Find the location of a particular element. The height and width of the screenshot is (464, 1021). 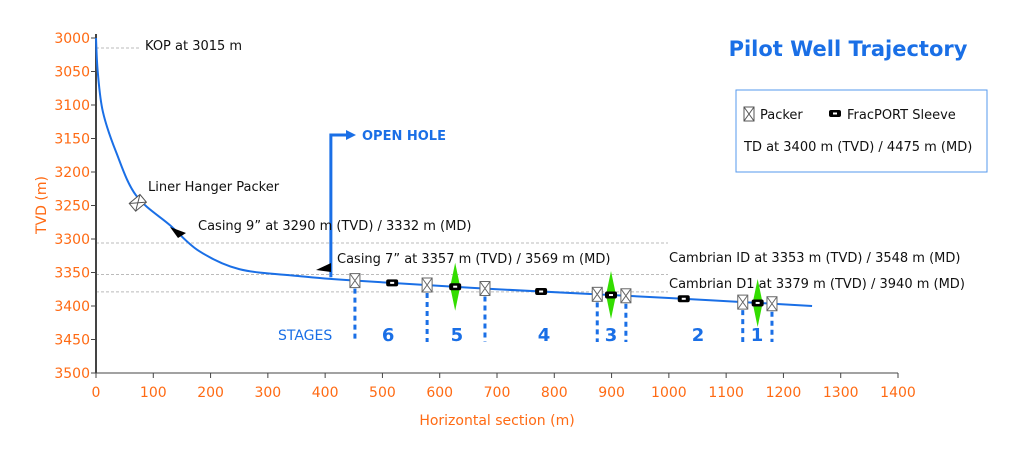

y-axis-label: TVD (m) is located at coordinates (42, 205).